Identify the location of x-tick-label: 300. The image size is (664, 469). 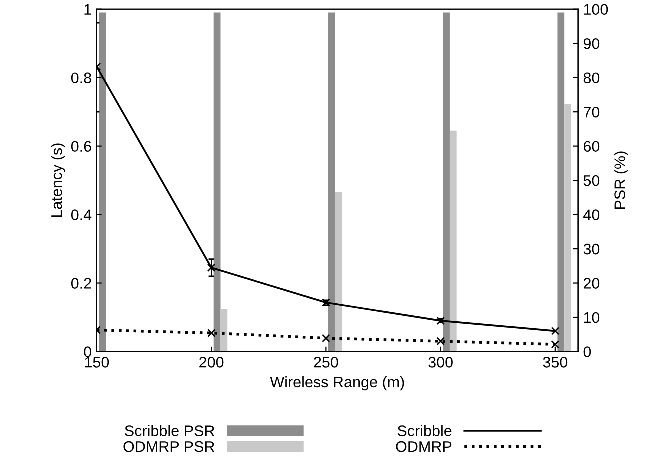
(440, 362).